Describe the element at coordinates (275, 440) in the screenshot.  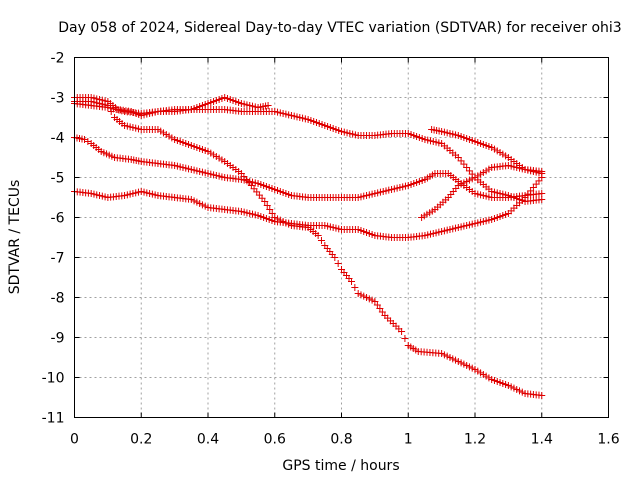
I see `x-tick-label: 0.6` at that location.